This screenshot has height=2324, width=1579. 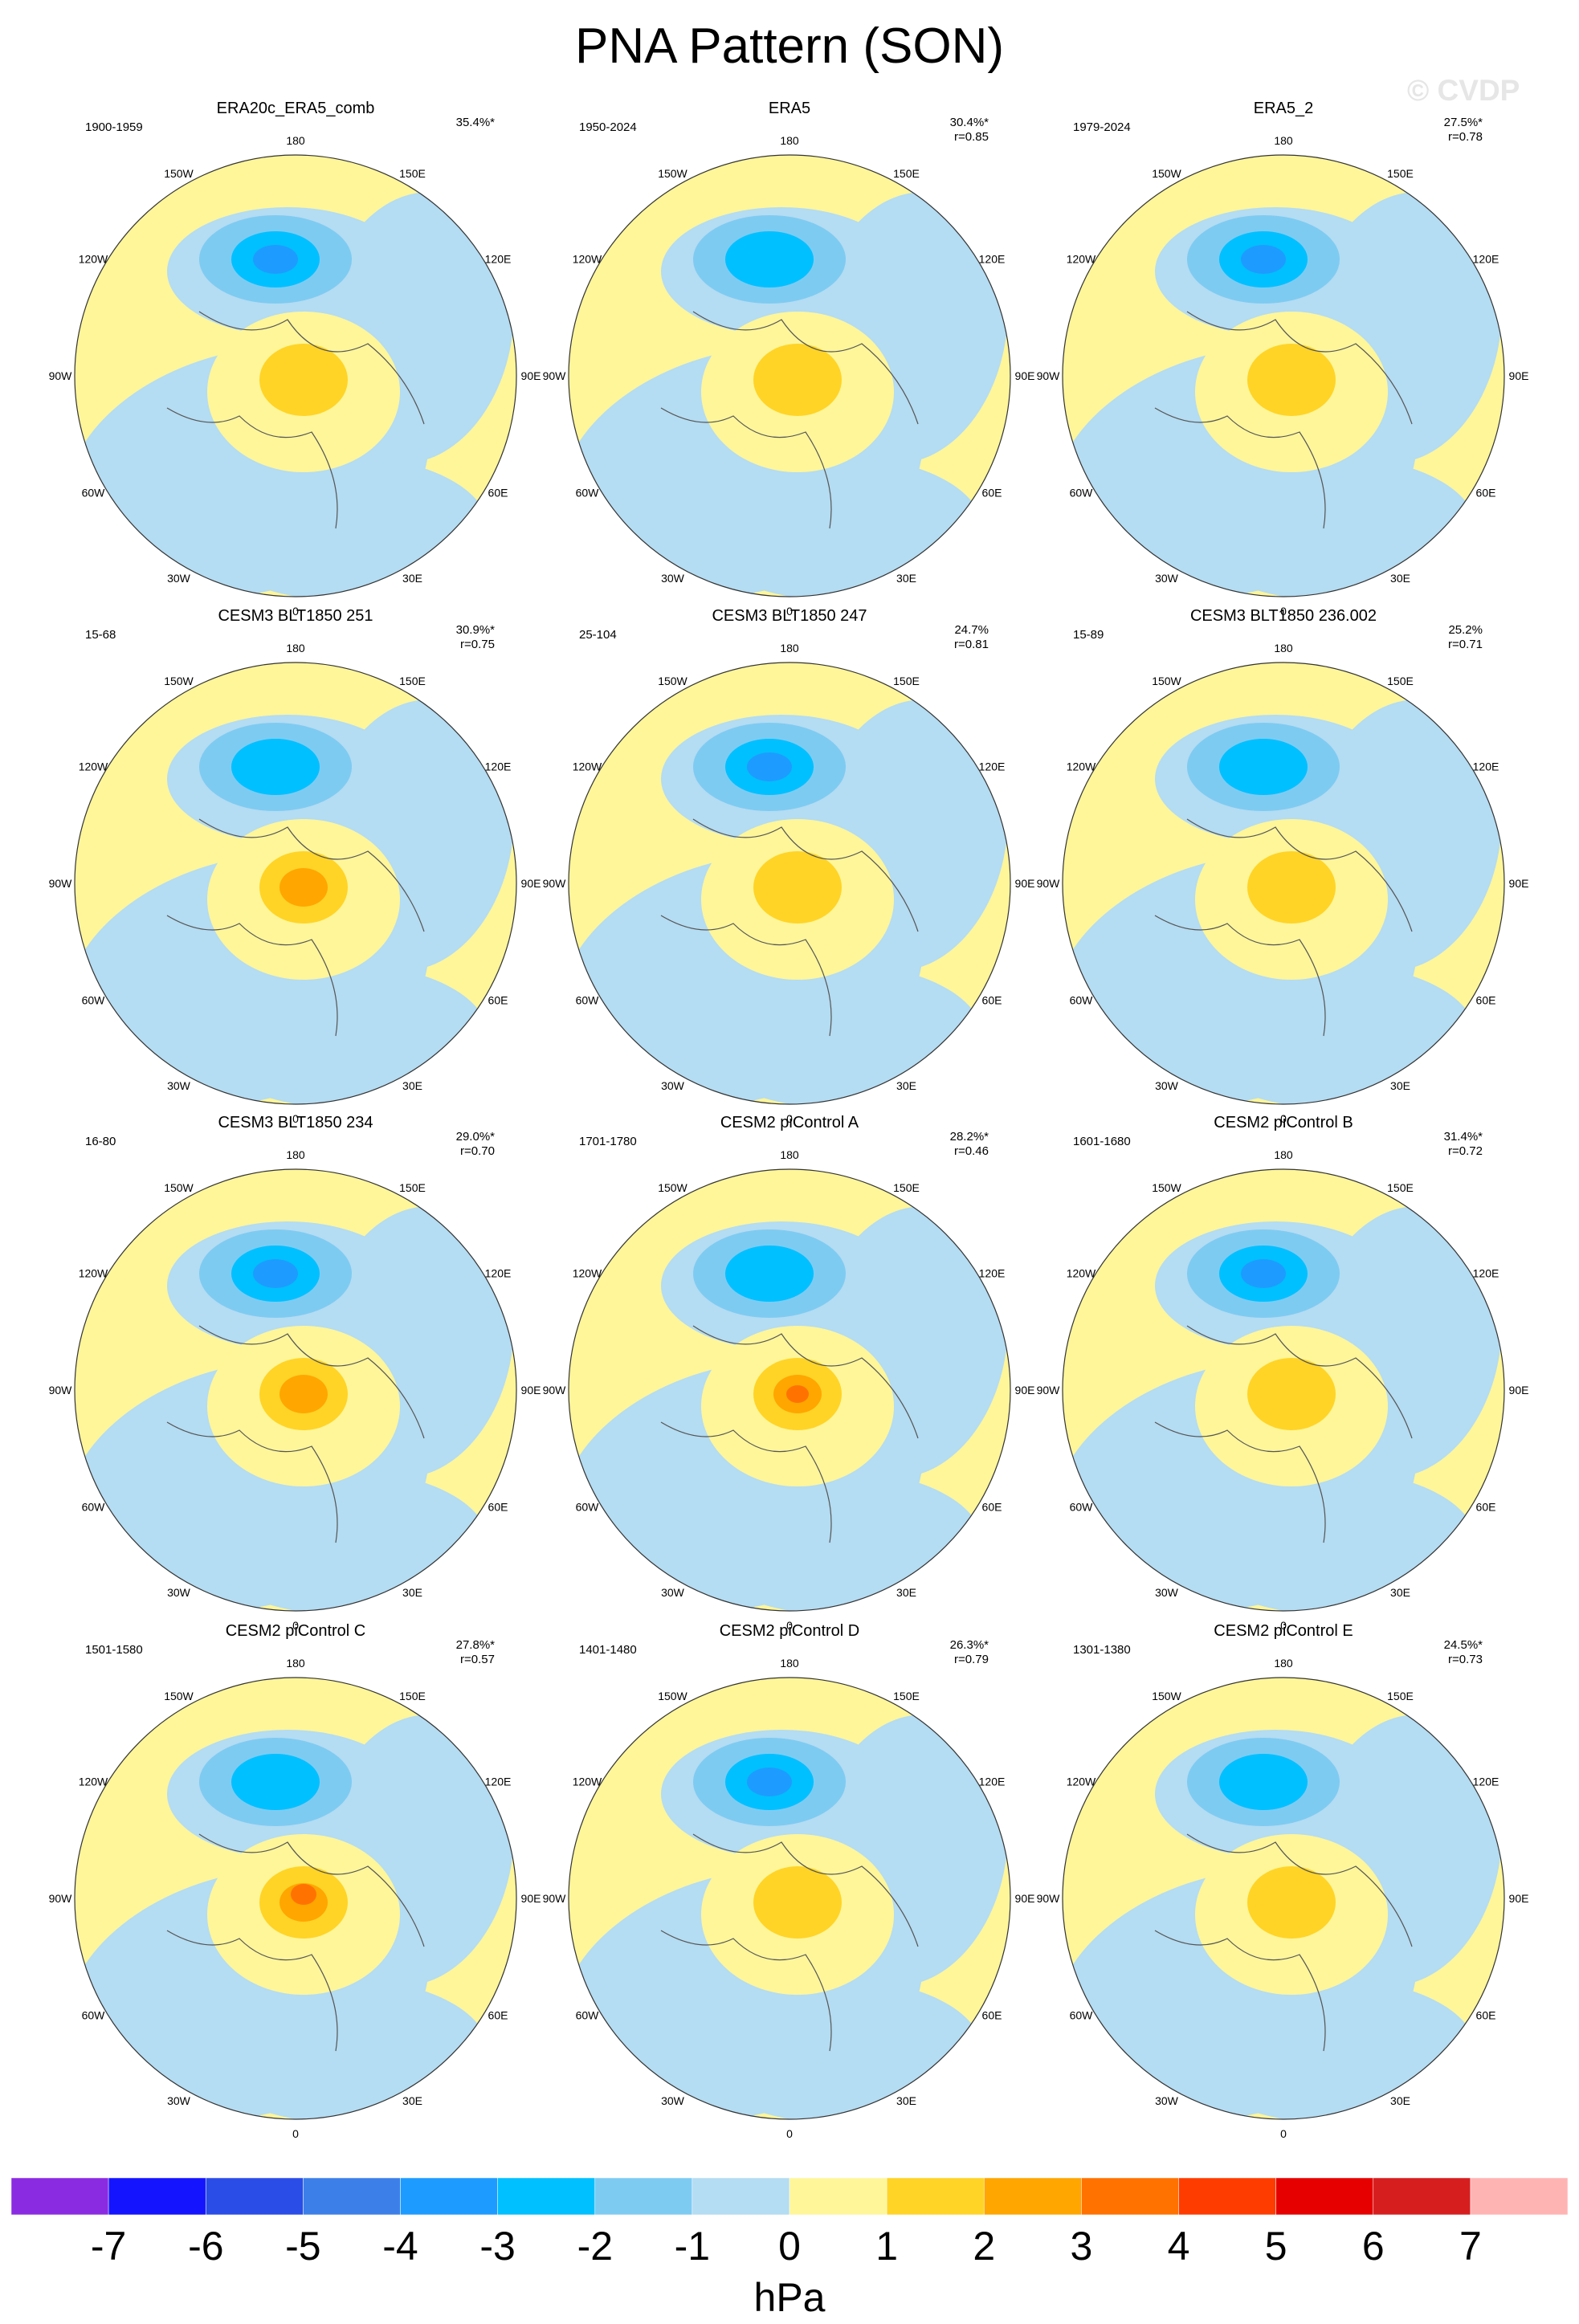 What do you see at coordinates (497, 2247) in the screenshot?
I see `colorbar-tick-label: -3` at bounding box center [497, 2247].